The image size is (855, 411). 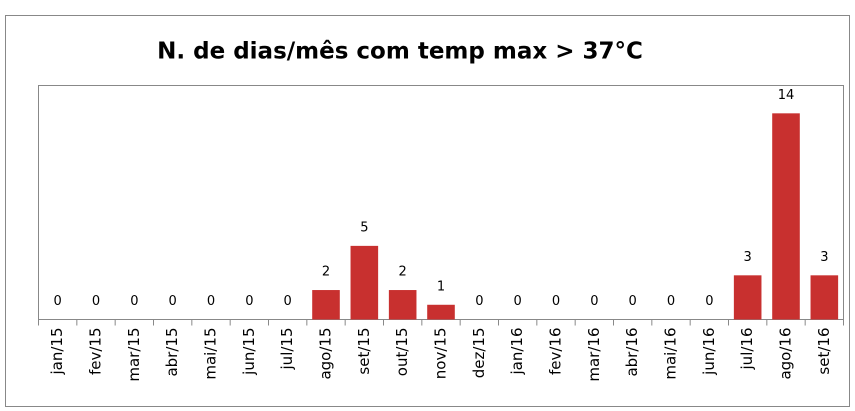 I want to click on chart-title: N. de dias/mês com temp max > 37°C, so click(x=400, y=52).